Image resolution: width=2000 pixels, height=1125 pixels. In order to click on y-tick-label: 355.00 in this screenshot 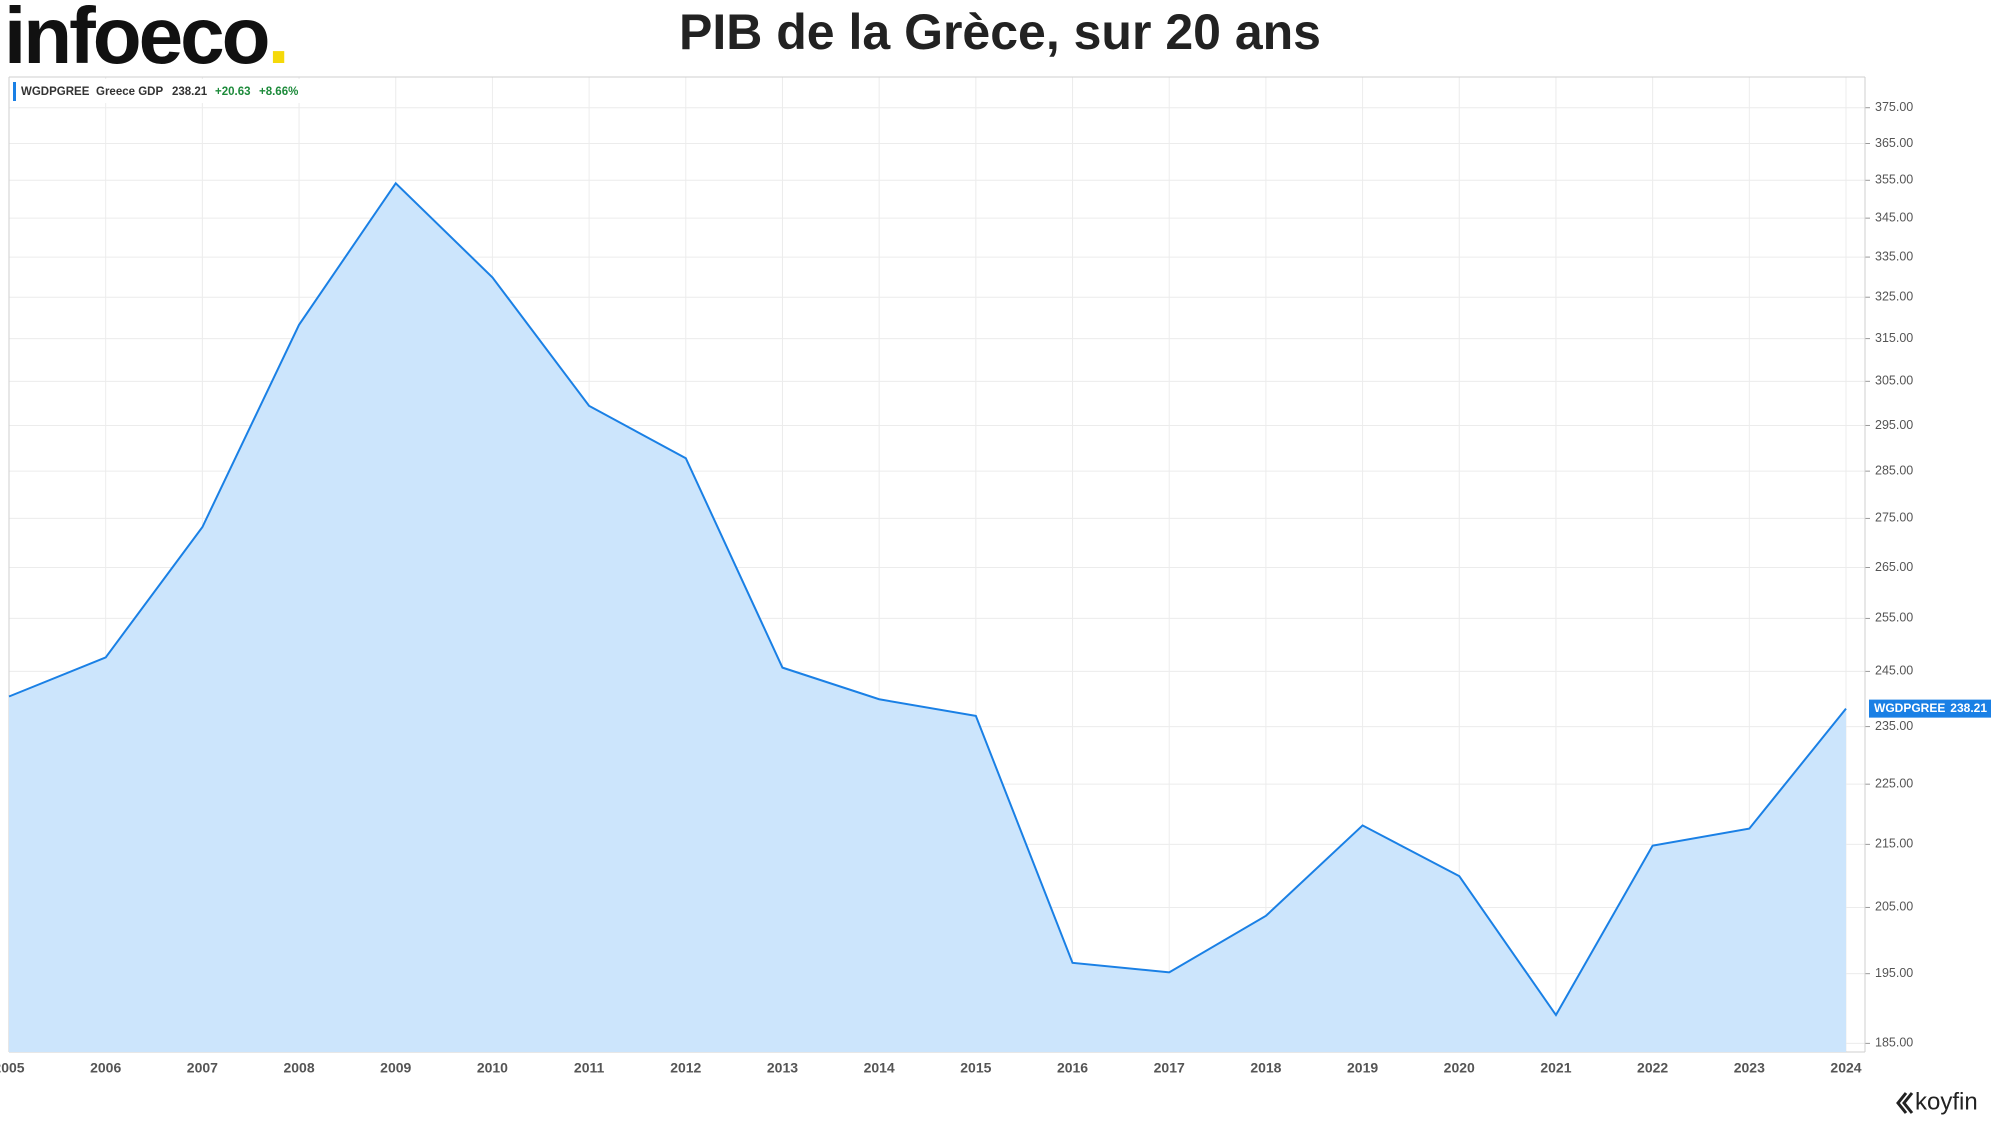, I will do `click(1894, 180)`.